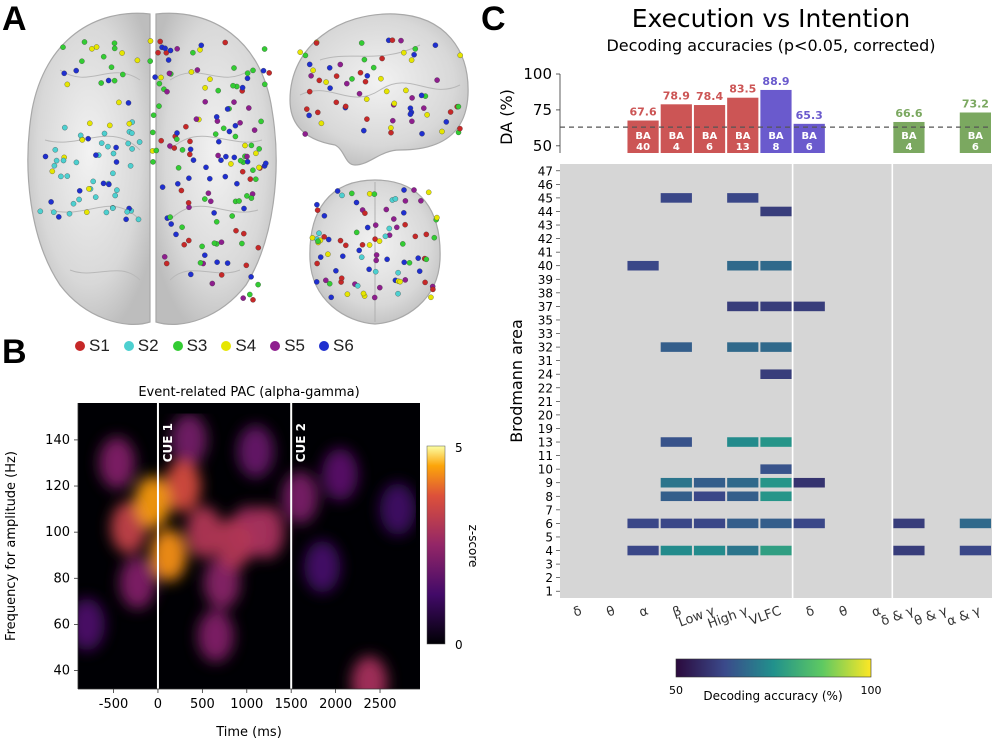 Image resolution: width=998 pixels, height=741 pixels. I want to click on pac-x-label: Time (ms), so click(248, 732).